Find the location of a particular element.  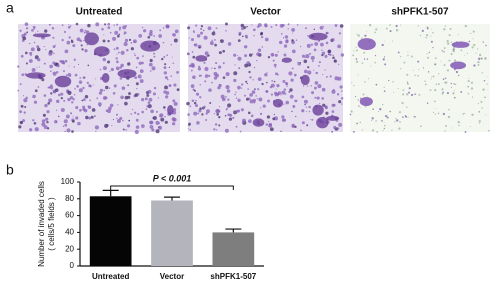

error-bar is located at coordinates (172, 198).